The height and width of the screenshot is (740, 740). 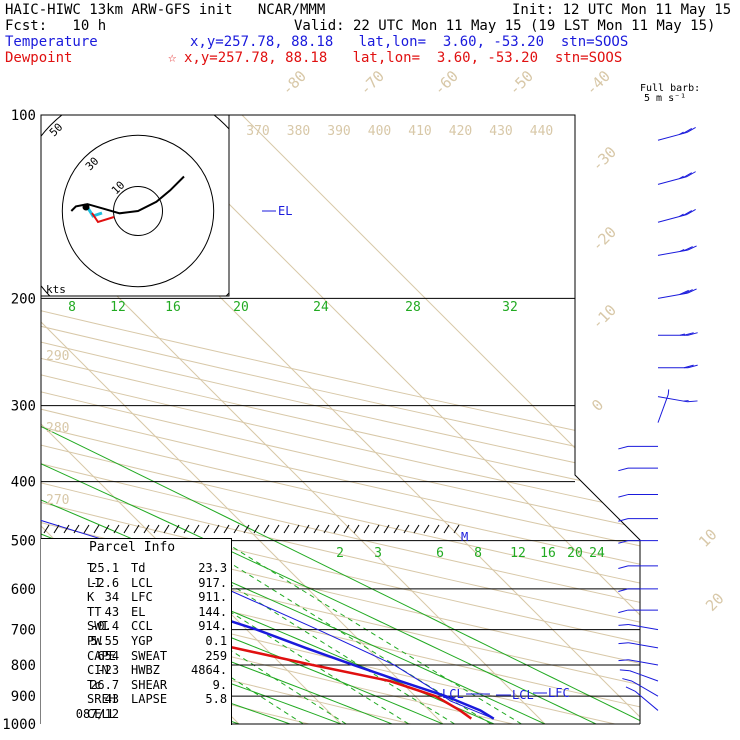 What do you see at coordinates (94, 641) in the screenshot?
I see `parcel-label: PW` at bounding box center [94, 641].